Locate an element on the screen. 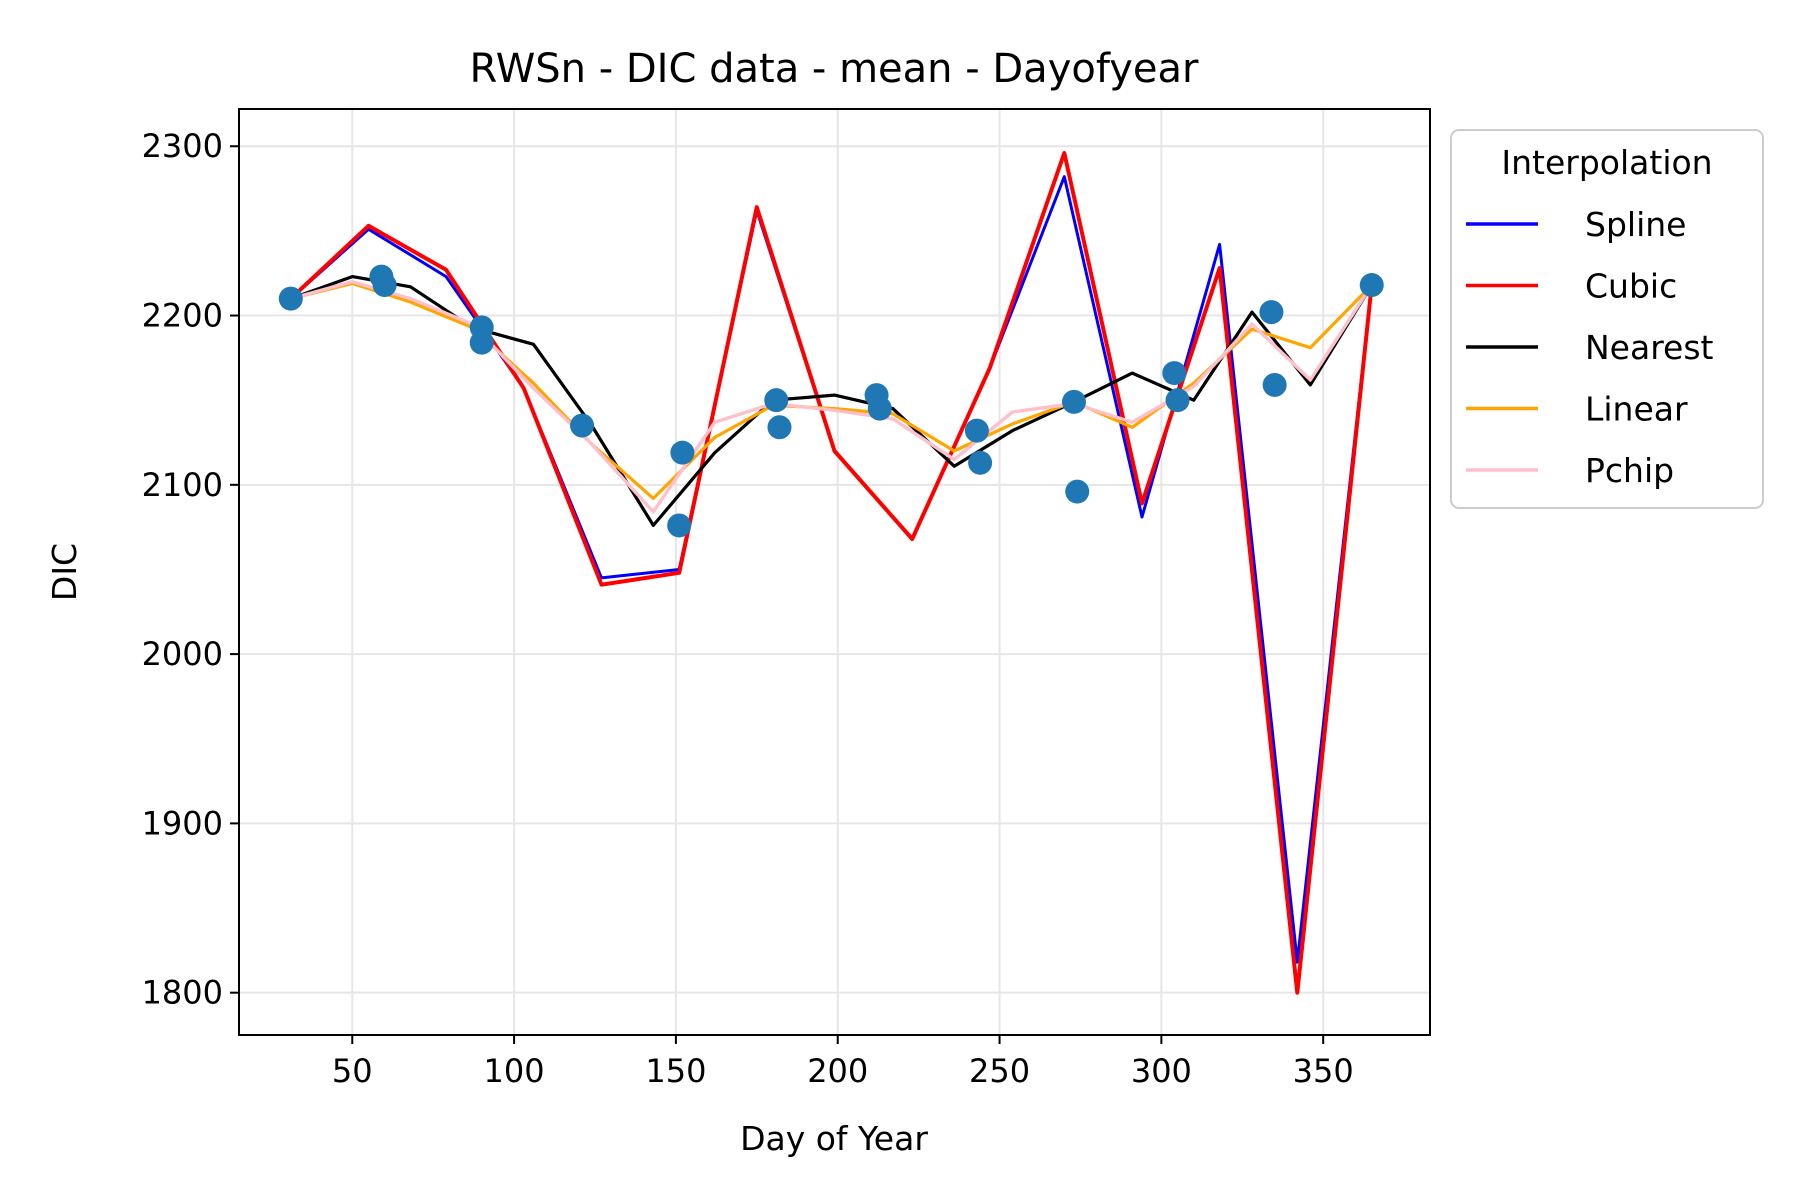  scatter-points is located at coordinates (831, 401).